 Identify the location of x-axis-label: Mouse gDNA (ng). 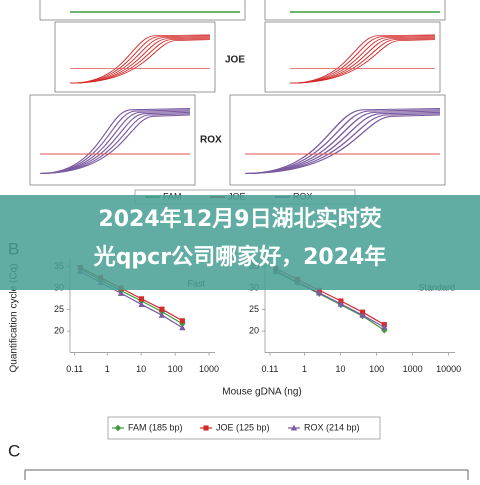
(261, 392).